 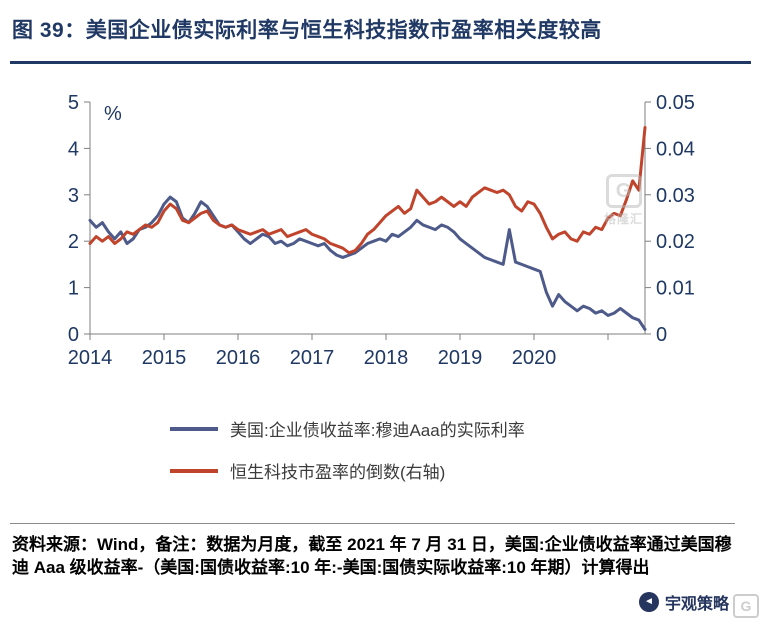 I want to click on left-axis-tick-label: 1, so click(x=73, y=289).